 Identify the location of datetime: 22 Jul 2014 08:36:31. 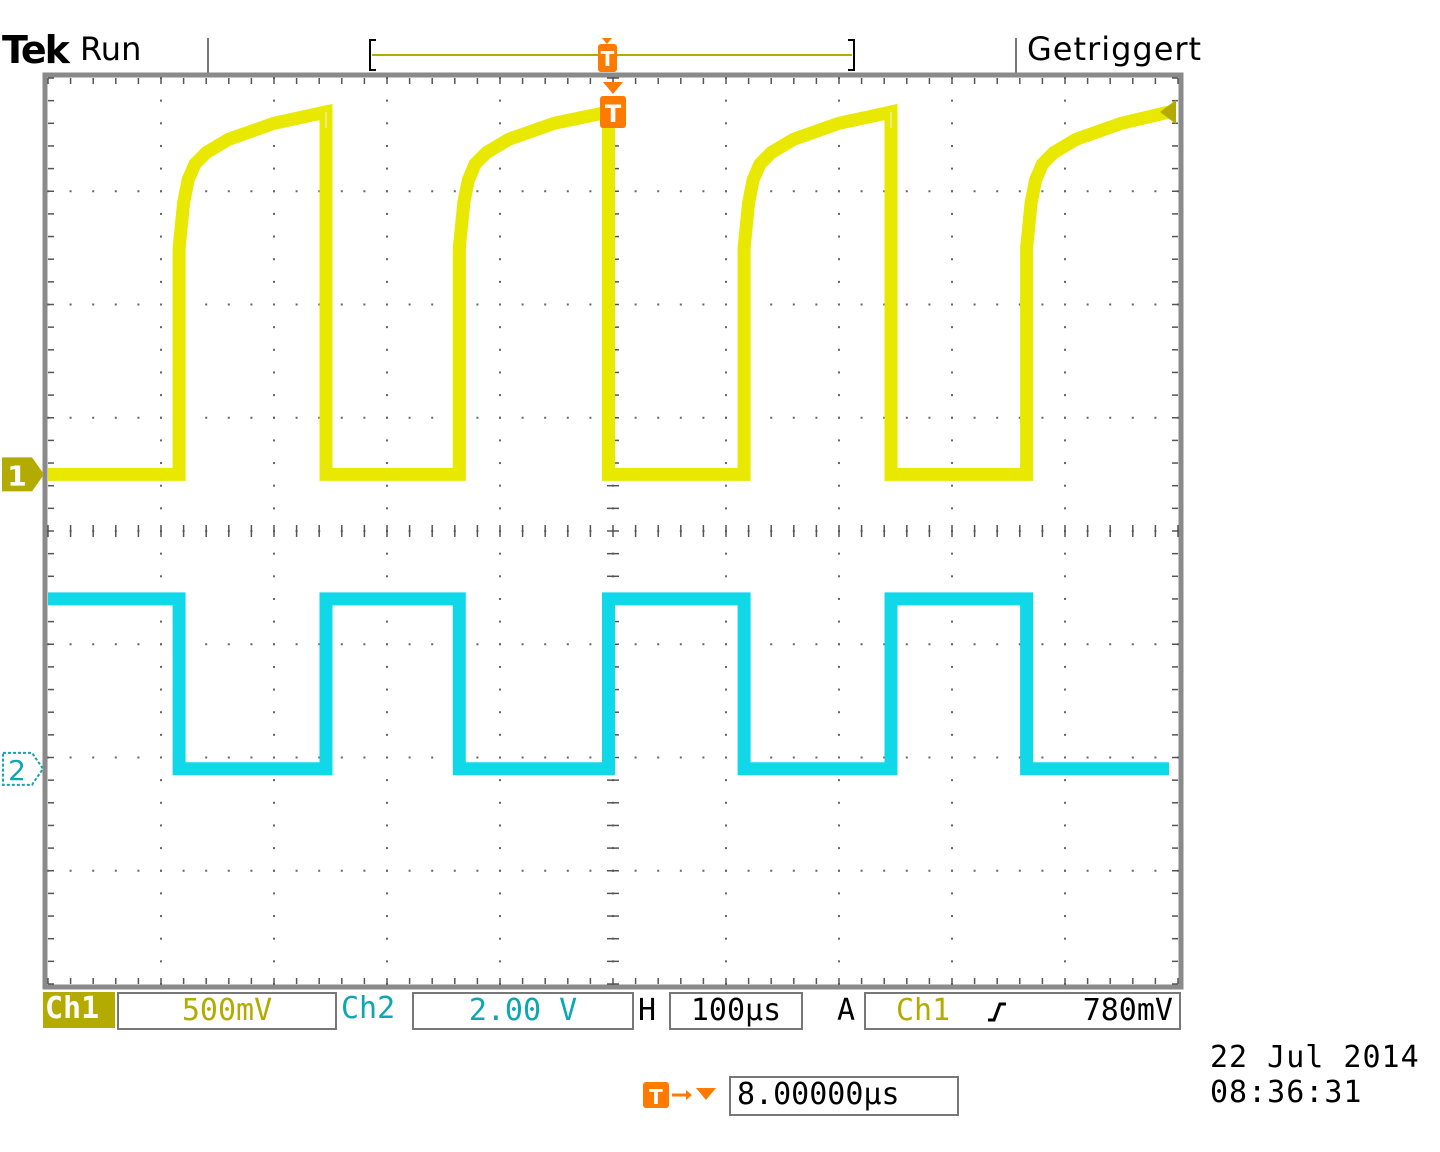
(1315, 1075).